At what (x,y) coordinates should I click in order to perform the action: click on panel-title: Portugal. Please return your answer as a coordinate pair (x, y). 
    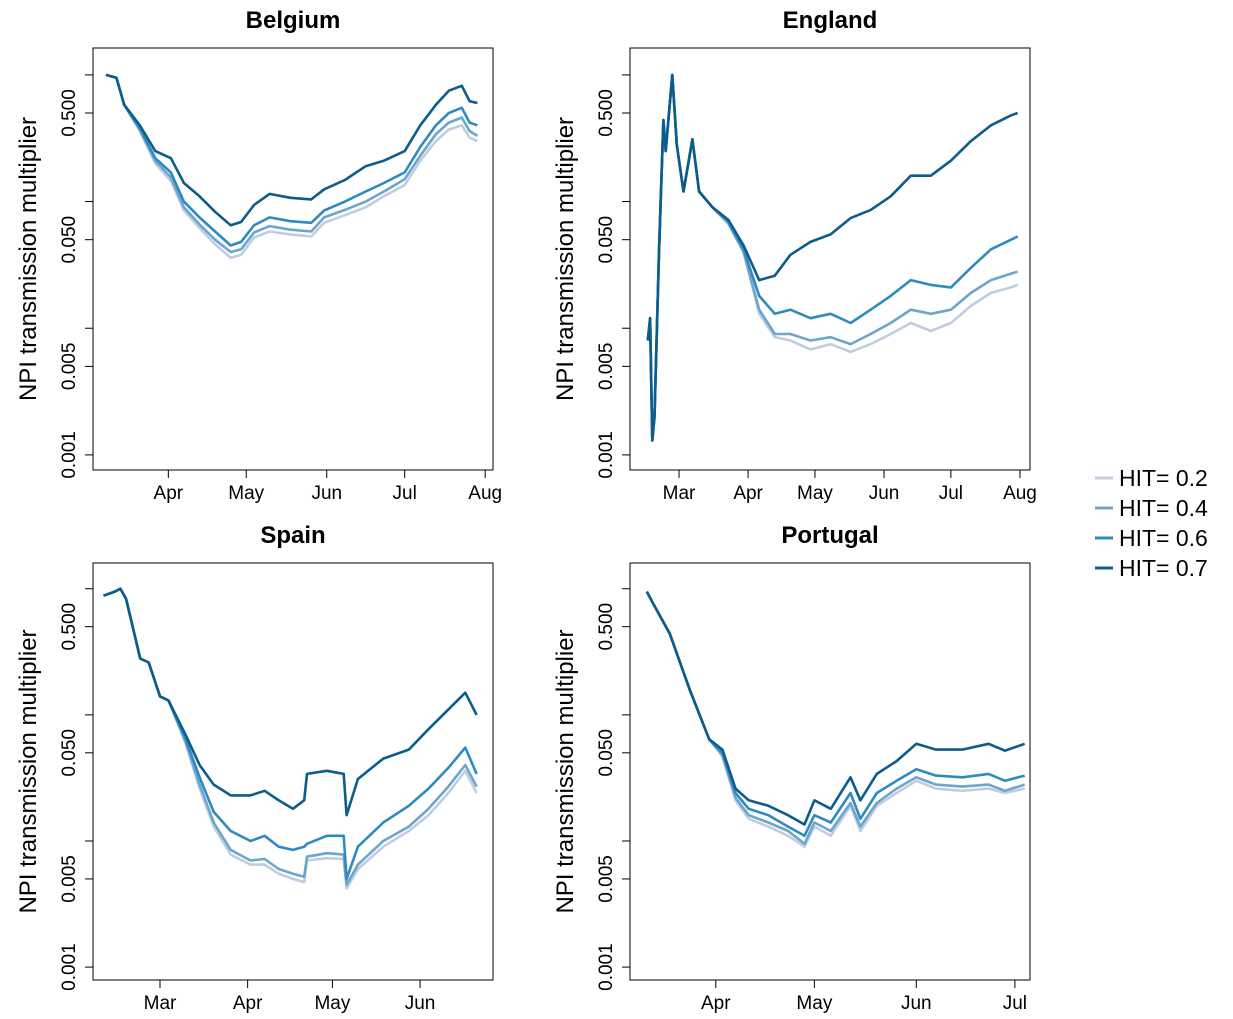
    Looking at the image, I should click on (829, 535).